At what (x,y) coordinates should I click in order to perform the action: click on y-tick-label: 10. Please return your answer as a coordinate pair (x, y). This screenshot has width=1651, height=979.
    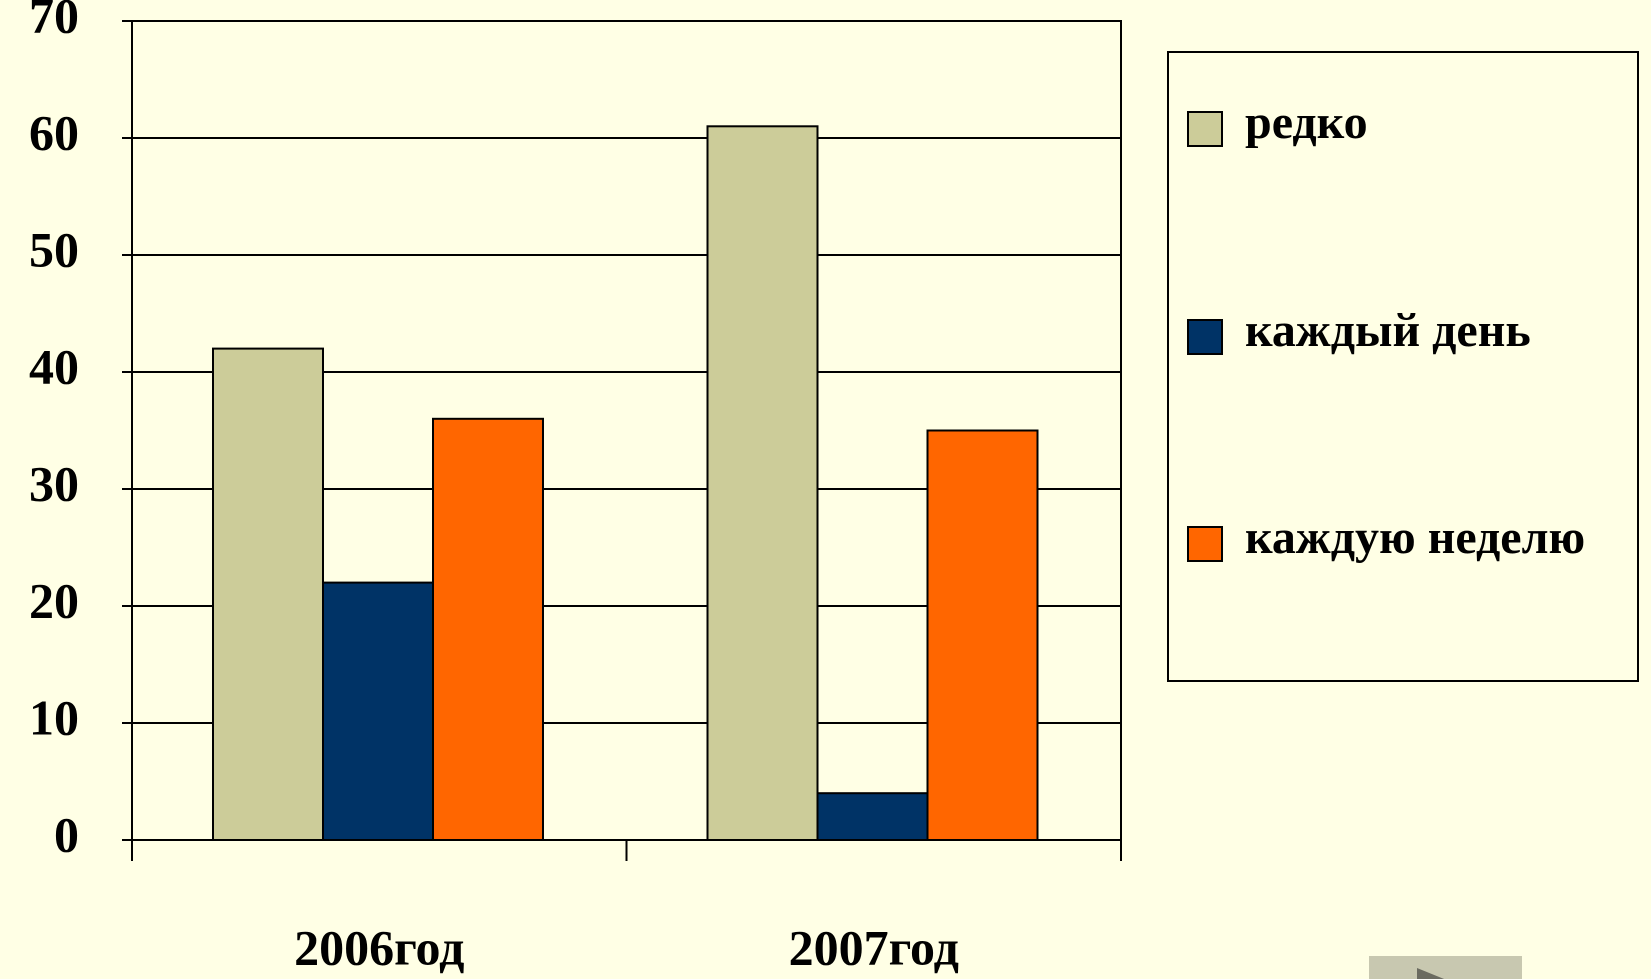
    Looking at the image, I should click on (54, 717).